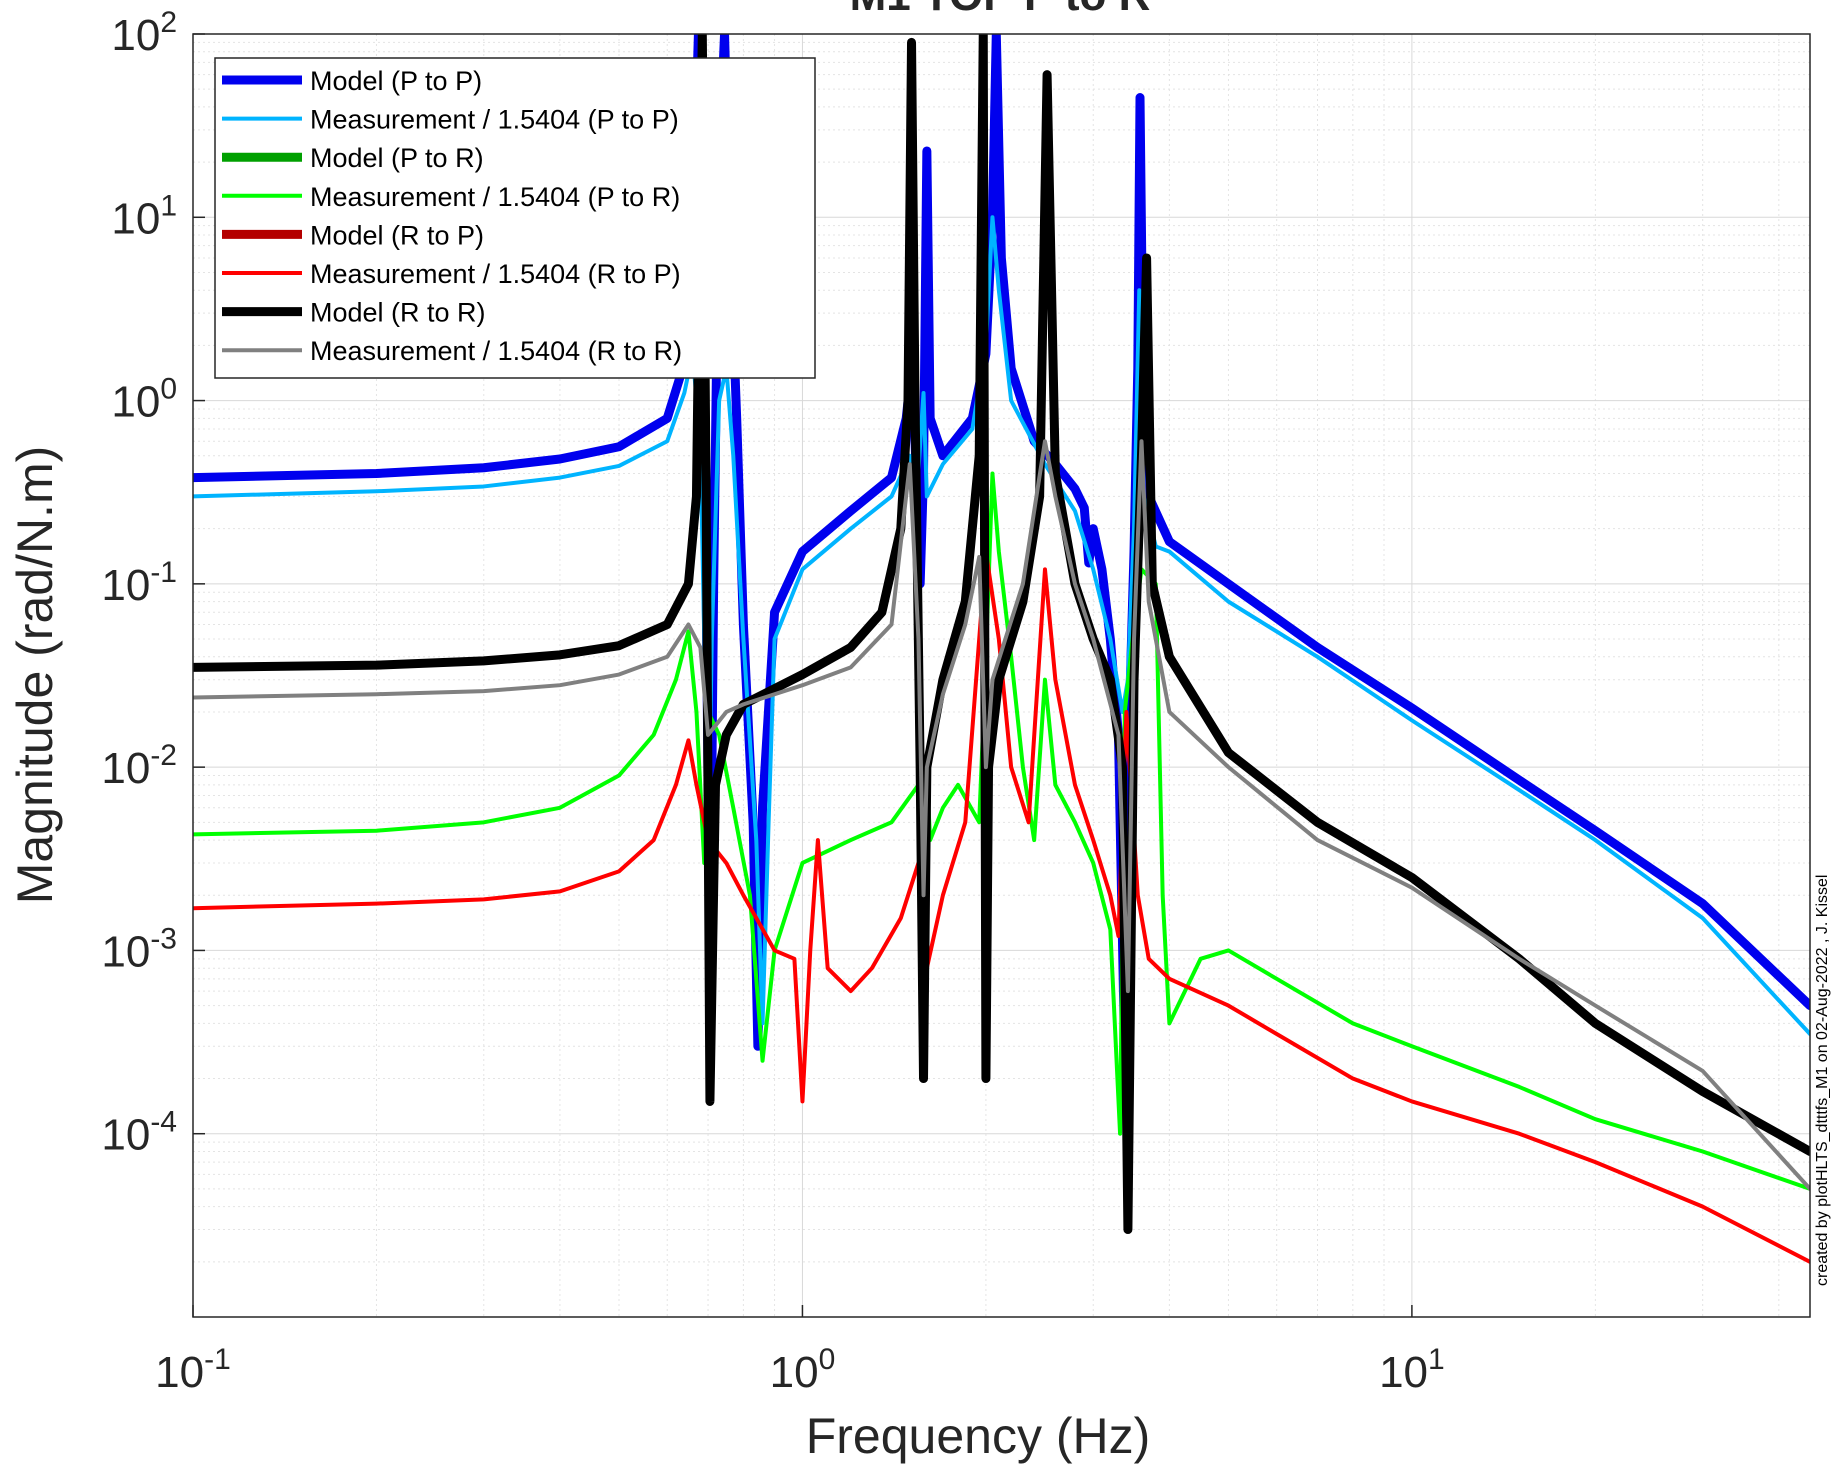 The image size is (1834, 1466). Describe the element at coordinates (495, 197) in the screenshot. I see `legend-label: Measurement / 1.5404 (P to R)` at that location.